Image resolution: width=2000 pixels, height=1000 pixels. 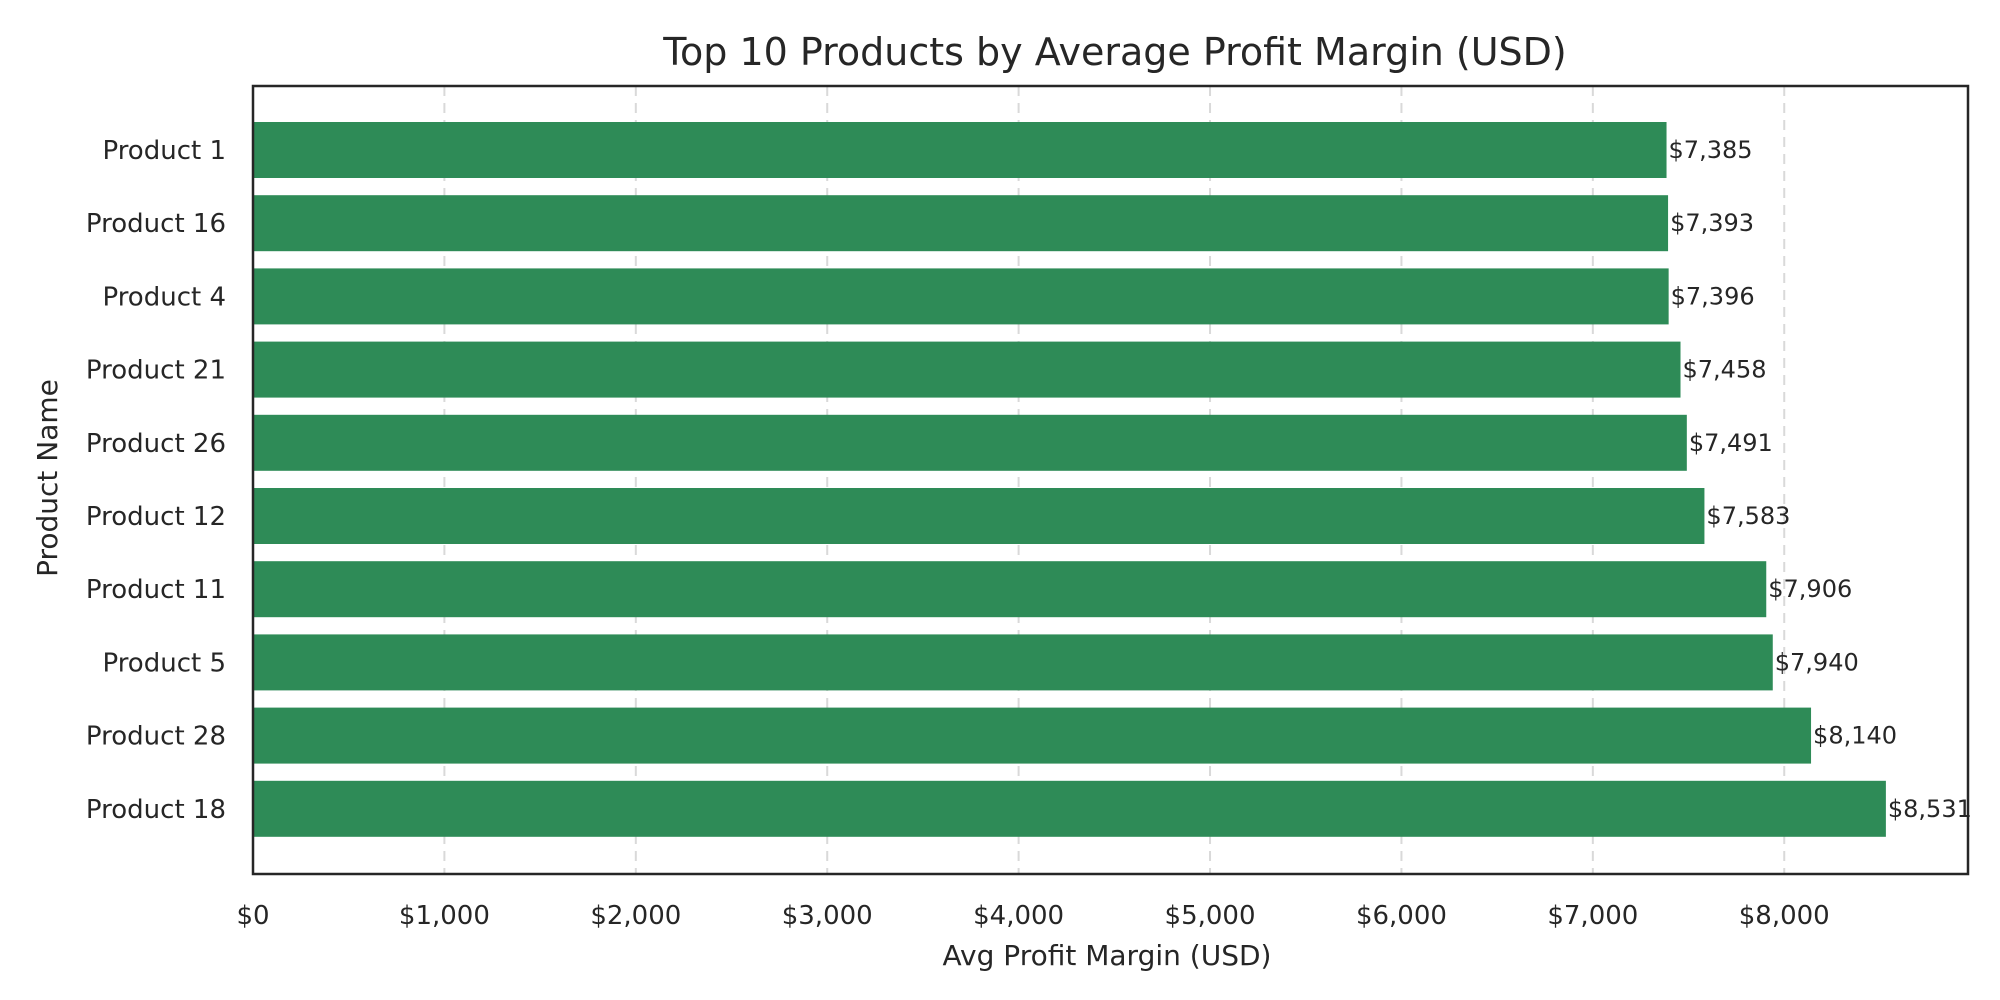 I want to click on y-tick-label: Product 1, so click(x=164, y=151).